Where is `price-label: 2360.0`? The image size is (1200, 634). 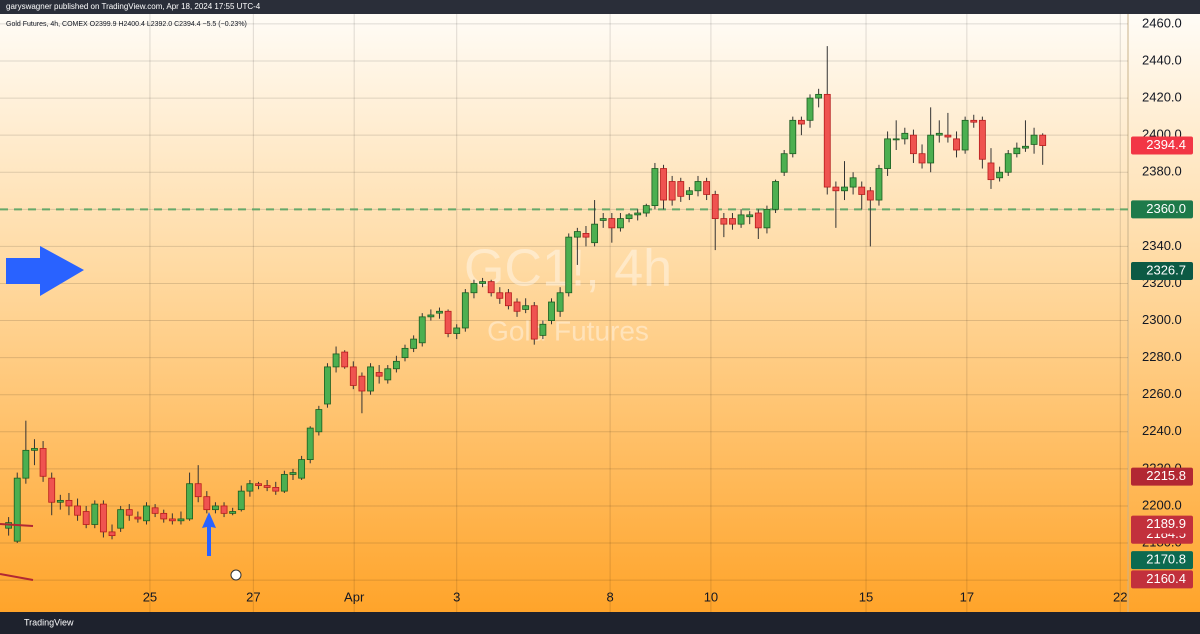
price-label: 2360.0 is located at coordinates (1166, 208).